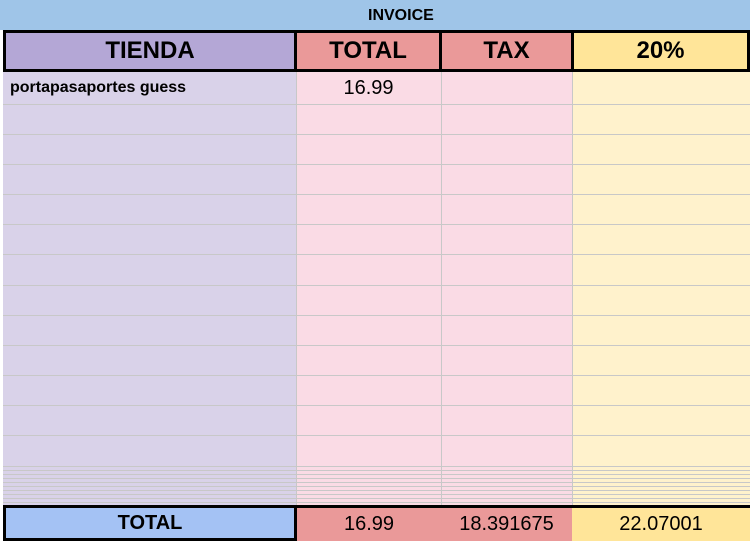 The width and height of the screenshot is (750, 541). Describe the element at coordinates (98, 87) in the screenshot. I see `cell: portapasaportes guess` at that location.